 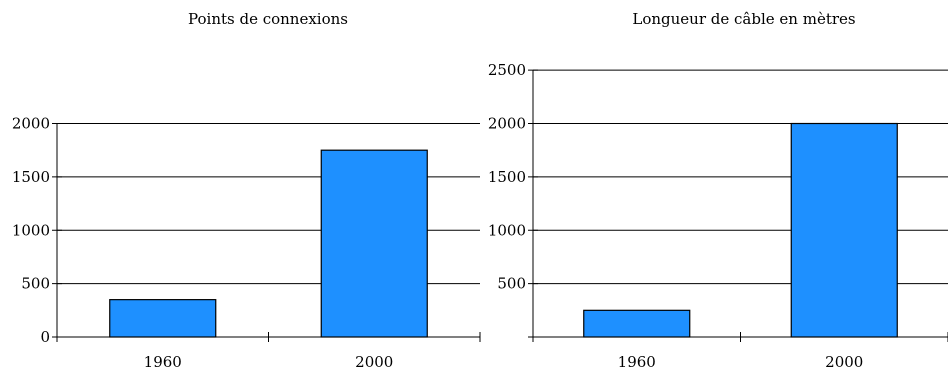 What do you see at coordinates (507, 230) in the screenshot?
I see `chart-2-ytick-label-1000: 1000` at bounding box center [507, 230].